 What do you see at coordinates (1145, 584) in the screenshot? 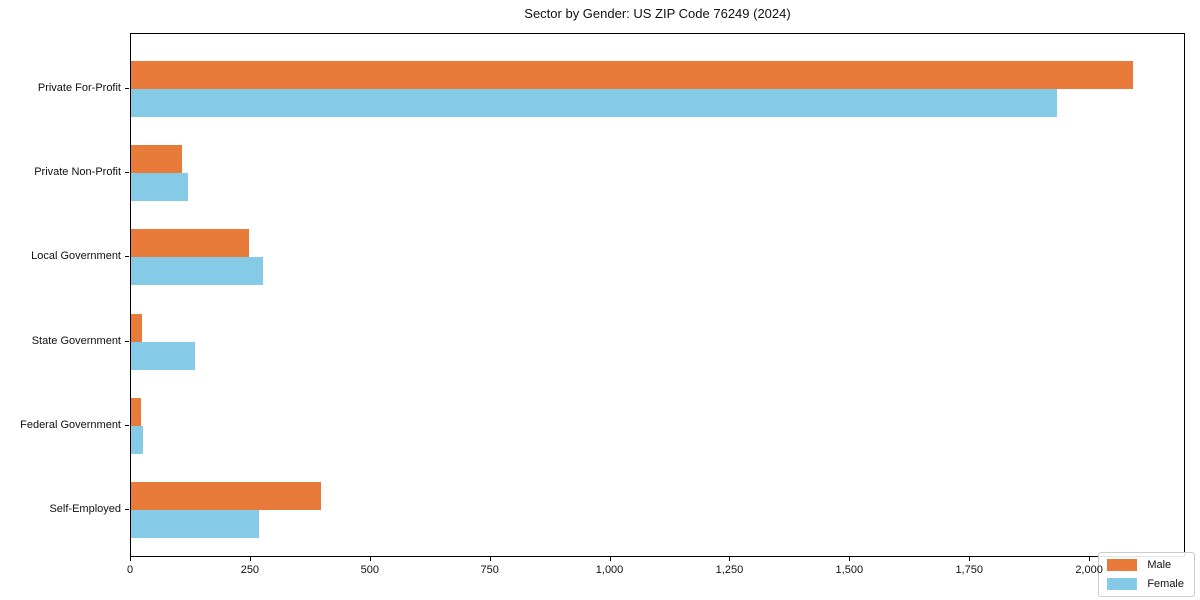
I see `legend-entry-female: Female` at bounding box center [1145, 584].